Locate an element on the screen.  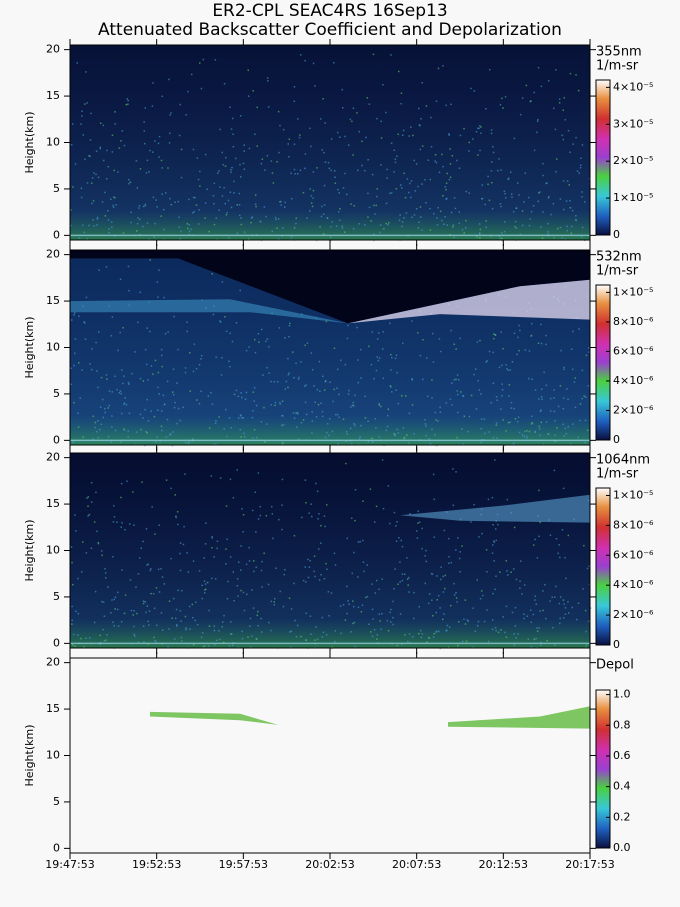
y-tick-label: 20 is located at coordinates (53, 457).